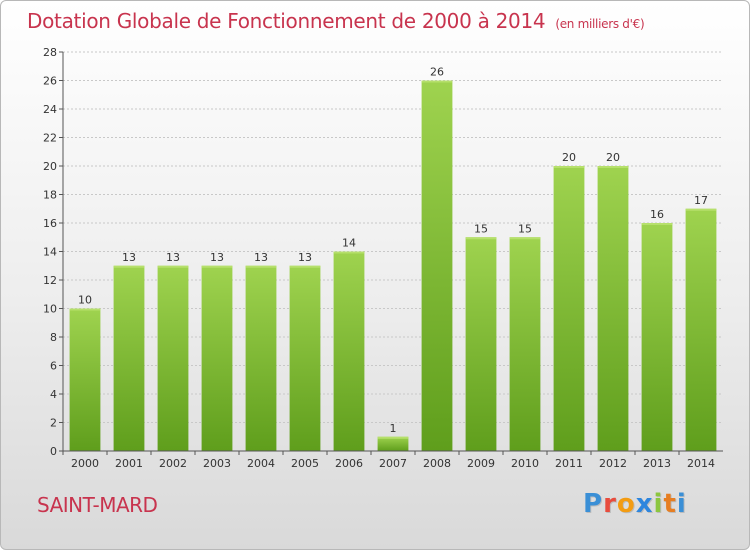 The width and height of the screenshot is (750, 550). What do you see at coordinates (437, 72) in the screenshot?
I see `bar-value-label: 26` at bounding box center [437, 72].